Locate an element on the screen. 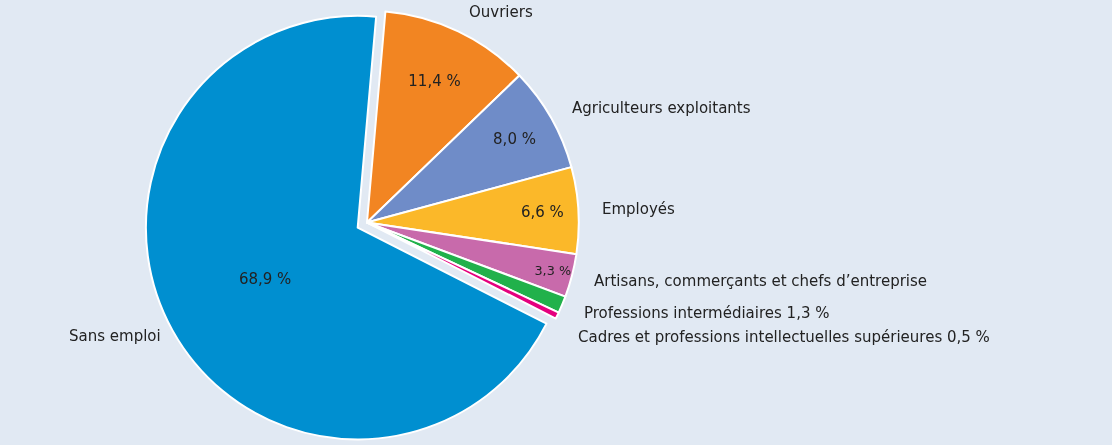  slice-label: Cadres et professions intellectuelles supérieures 0,5 % is located at coordinates (784, 337).